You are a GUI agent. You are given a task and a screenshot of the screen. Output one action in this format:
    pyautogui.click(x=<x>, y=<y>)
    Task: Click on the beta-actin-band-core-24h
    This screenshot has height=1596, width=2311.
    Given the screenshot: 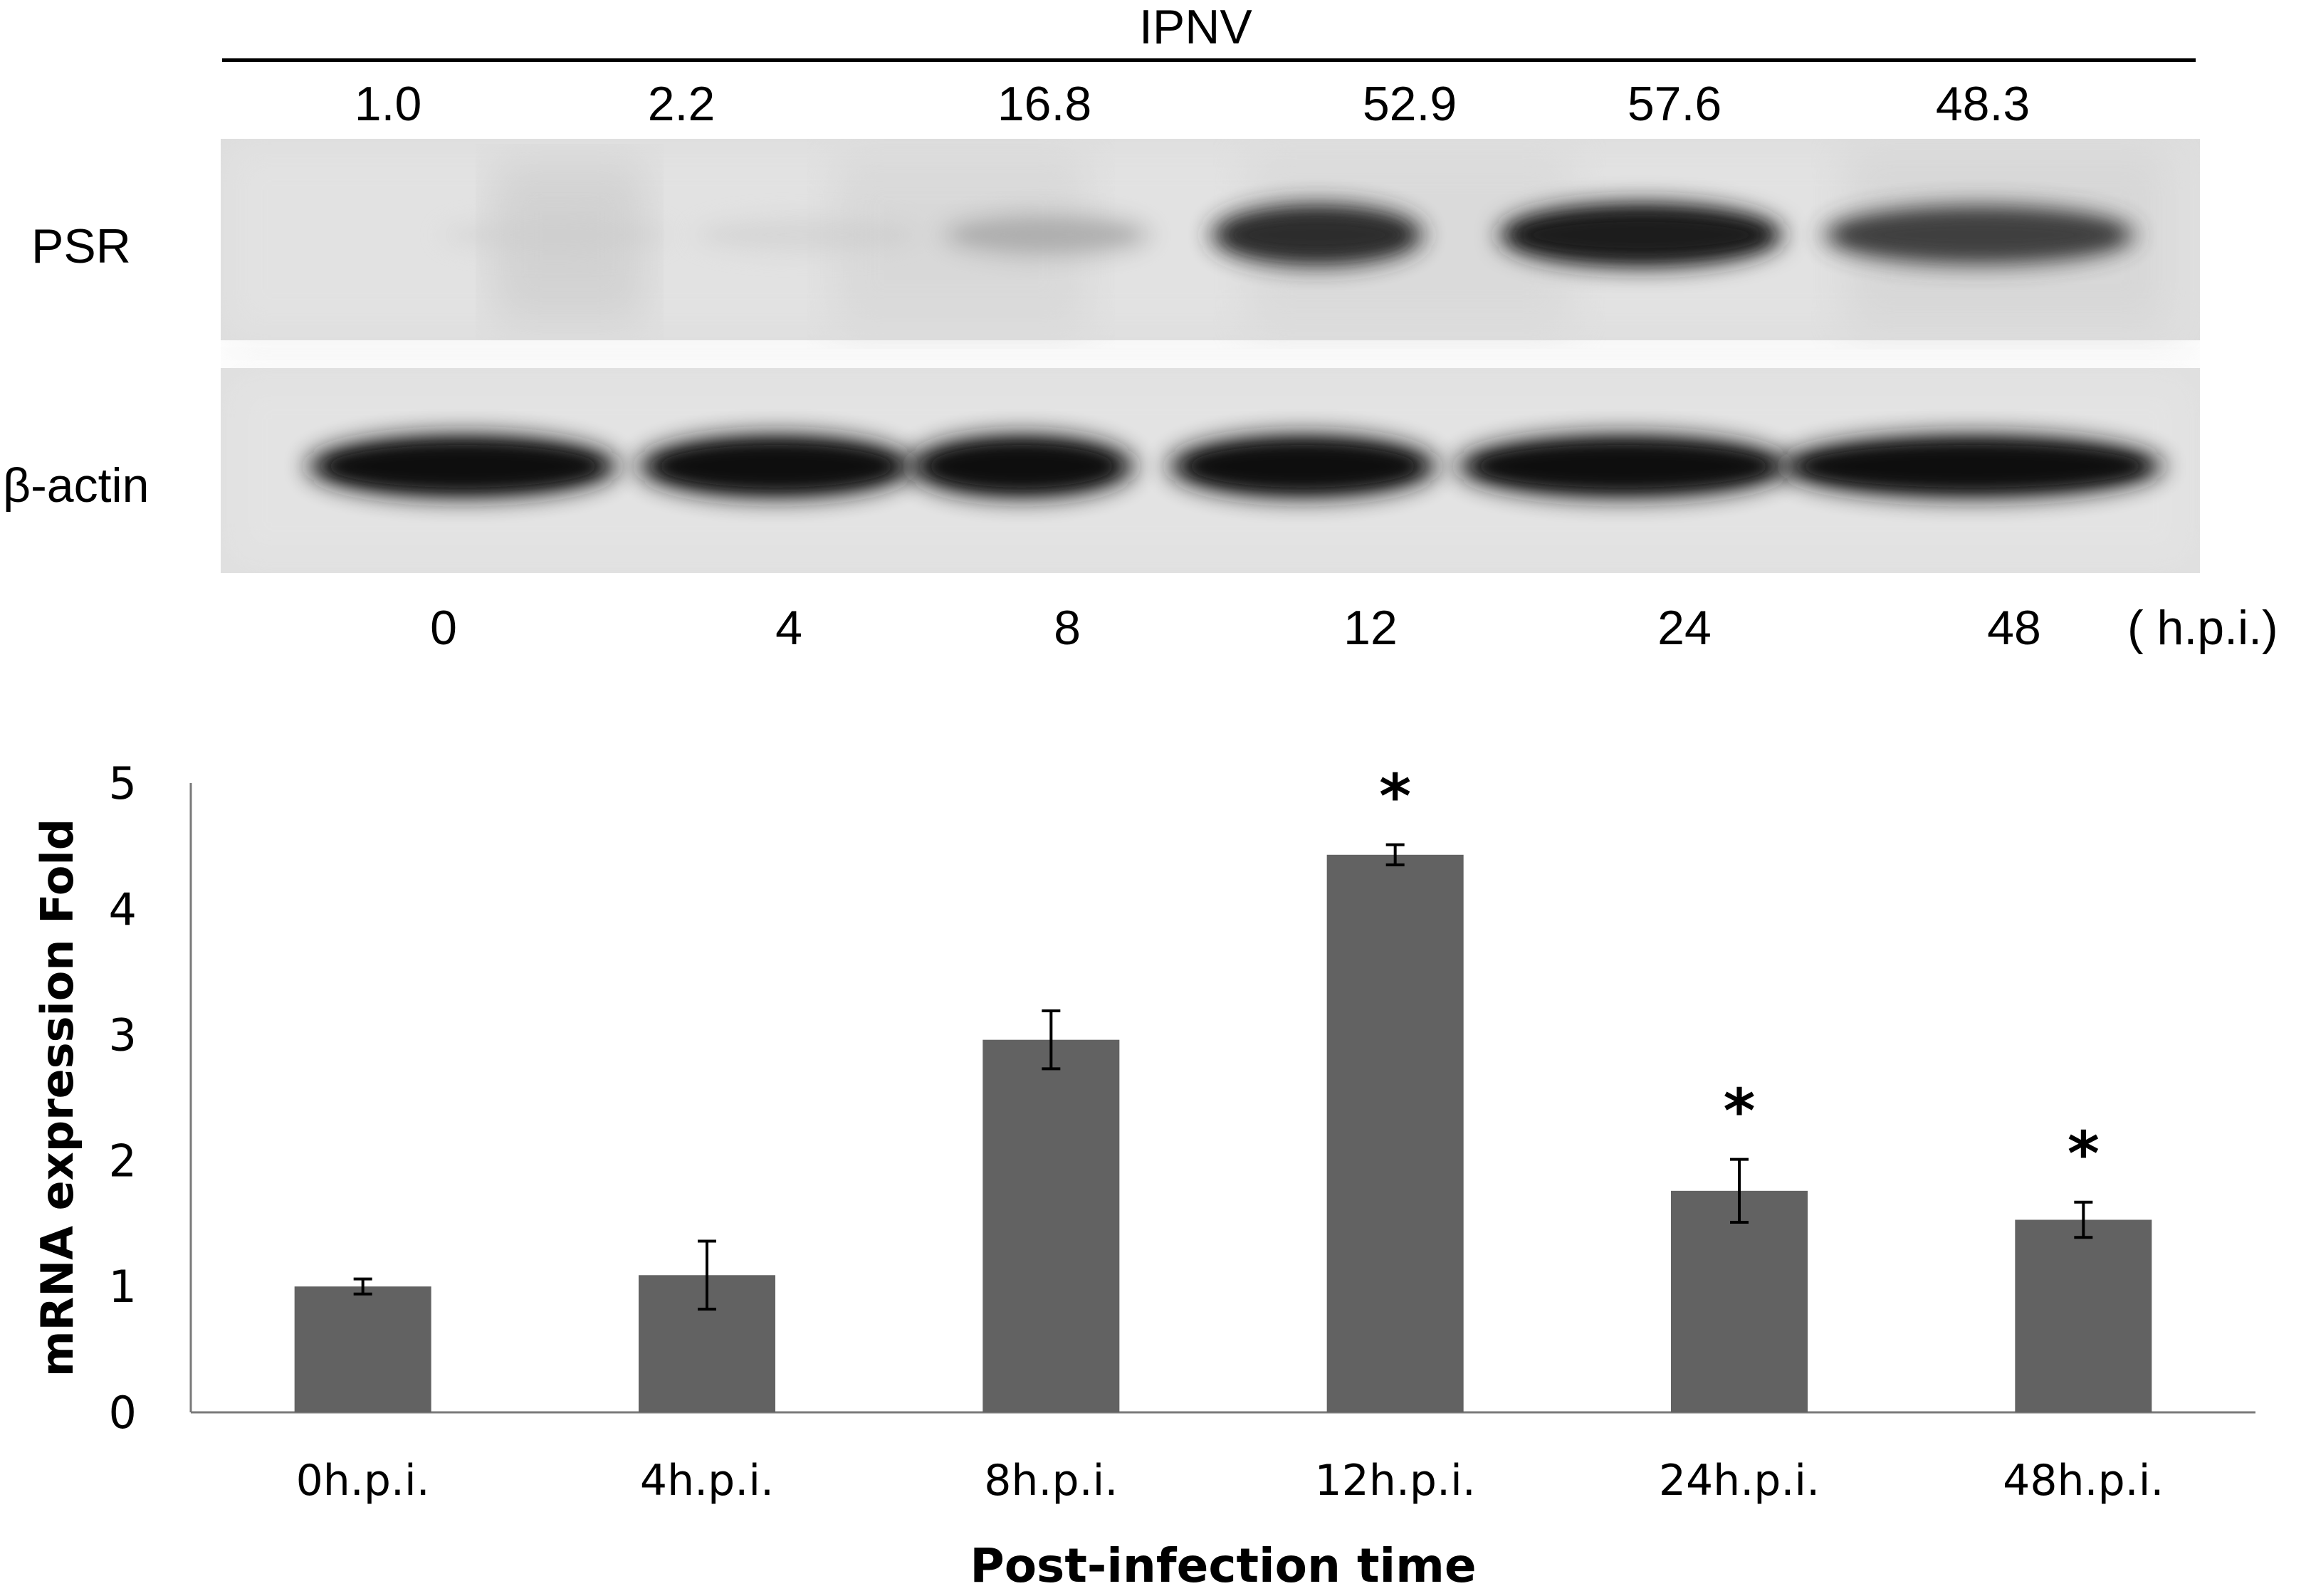 What is the action you would take?
    pyautogui.click(x=1623, y=466)
    